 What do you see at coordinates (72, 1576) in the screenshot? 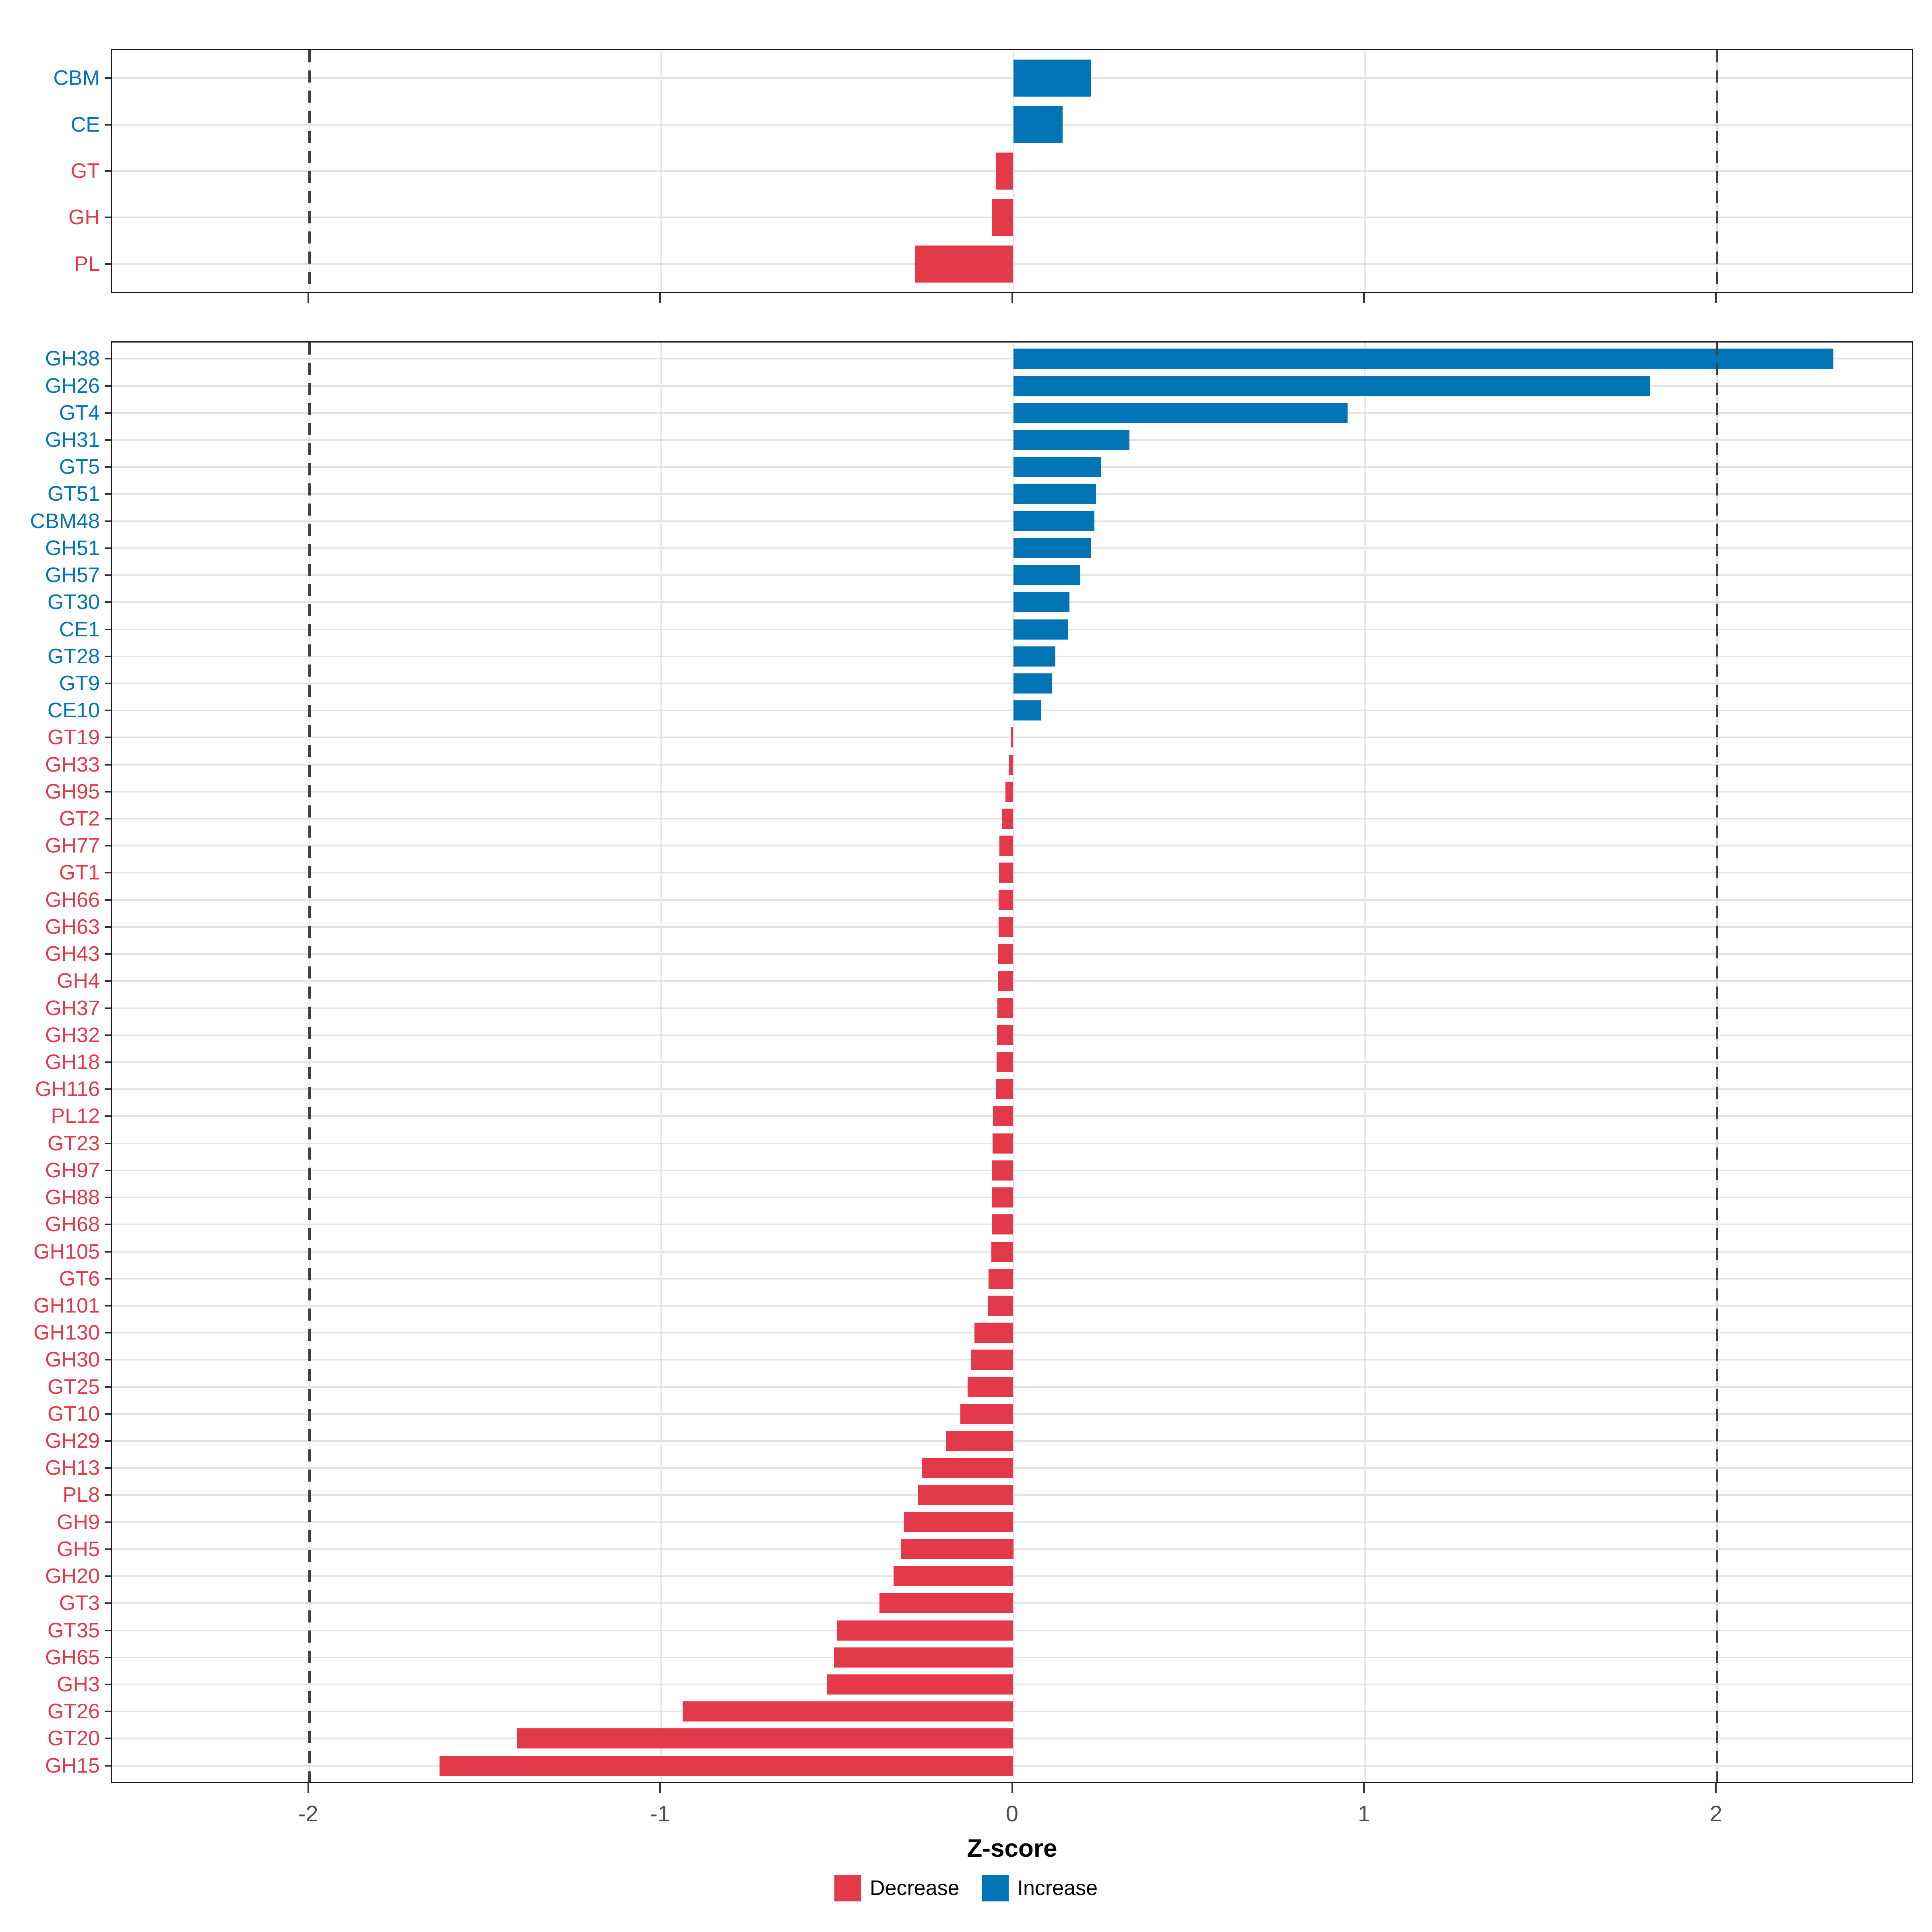
I see `category-label-GH20: GH20` at bounding box center [72, 1576].